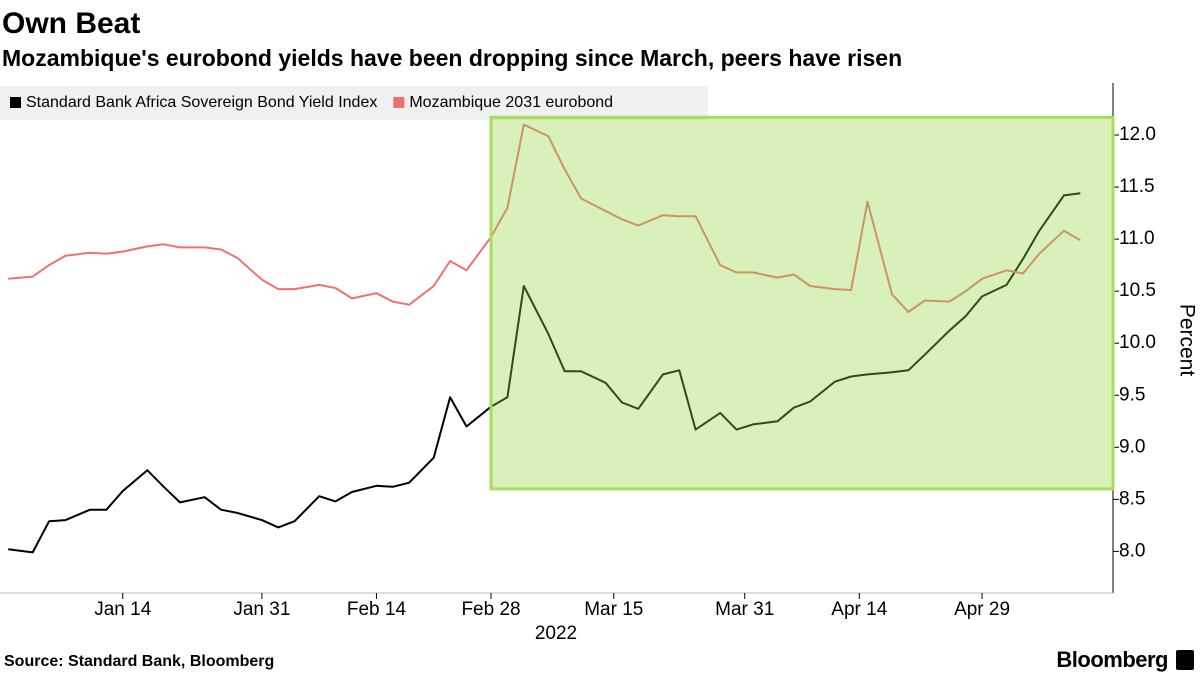  Describe the element at coordinates (1137, 134) in the screenshot. I see `y-tick-label: 12.0` at that location.